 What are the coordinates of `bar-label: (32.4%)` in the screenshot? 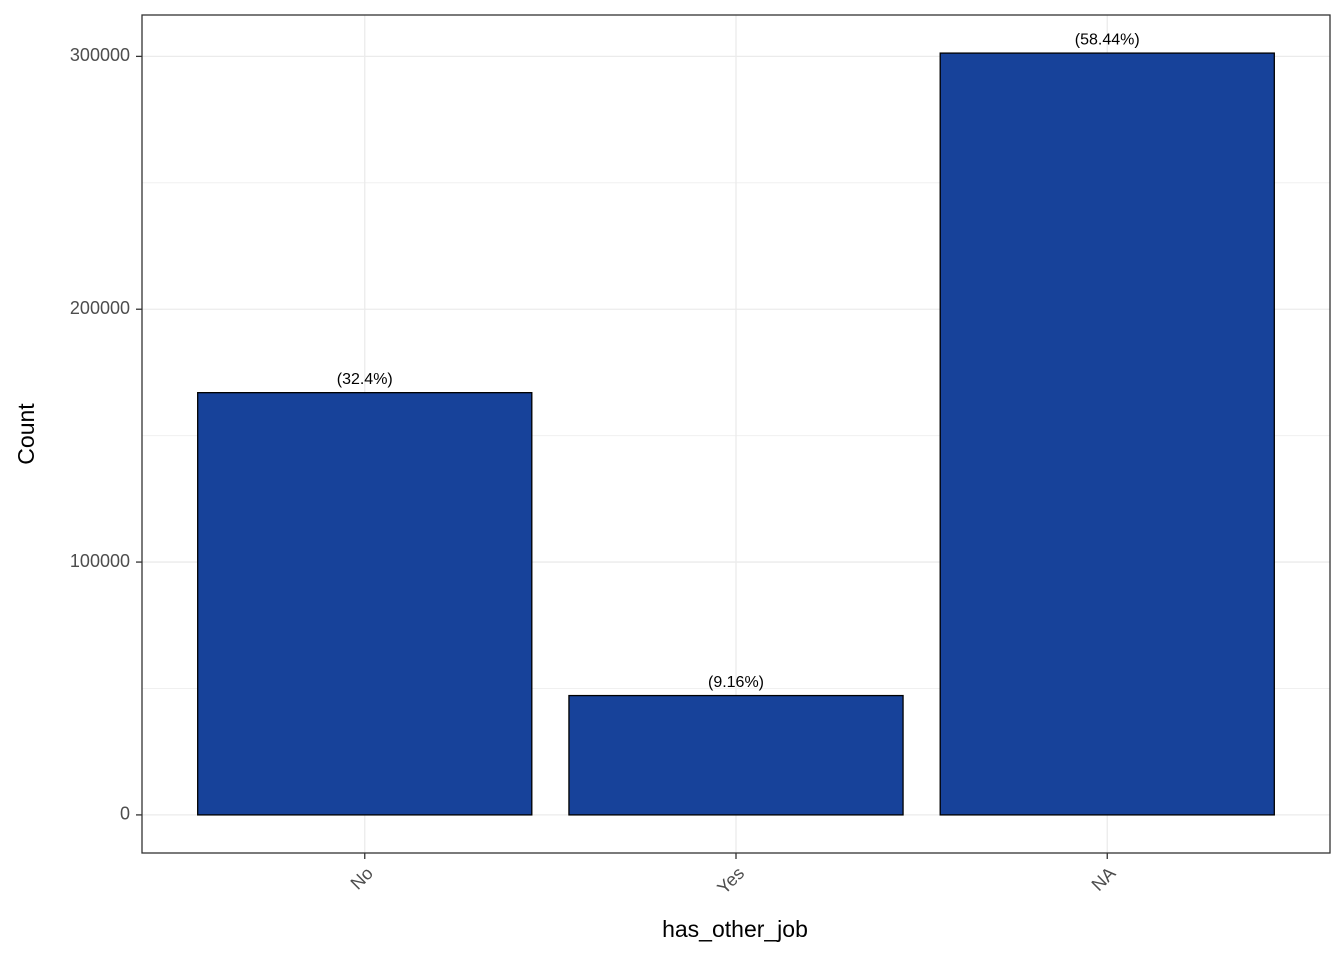 It's located at (365, 379).